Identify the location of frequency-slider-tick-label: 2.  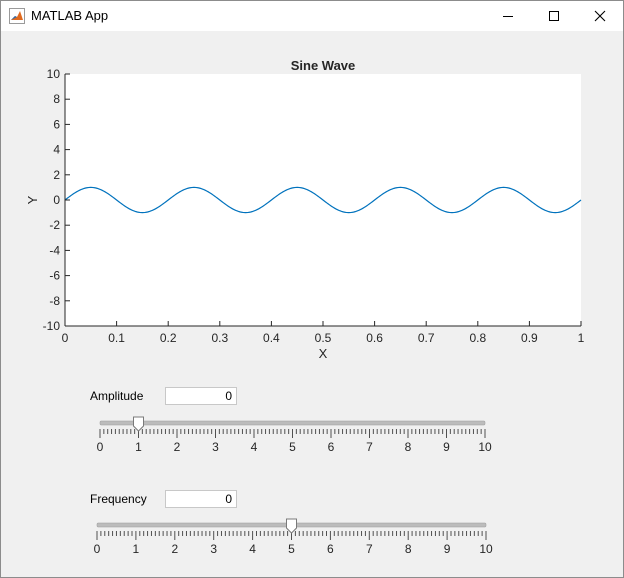
(174, 549).